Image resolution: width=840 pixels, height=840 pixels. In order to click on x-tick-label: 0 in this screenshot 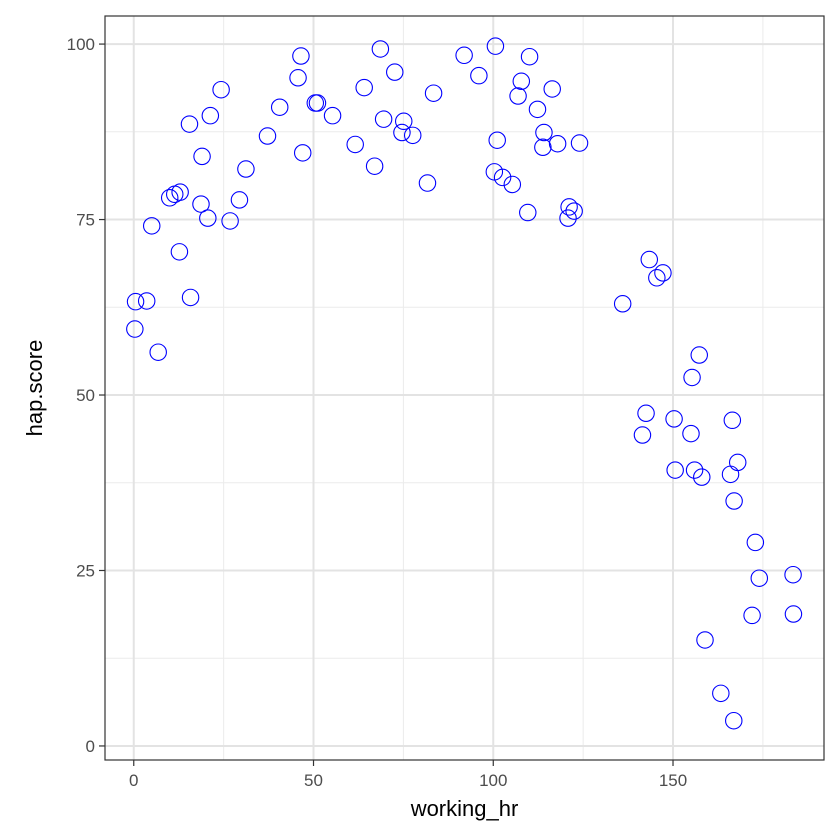, I will do `click(133, 780)`.